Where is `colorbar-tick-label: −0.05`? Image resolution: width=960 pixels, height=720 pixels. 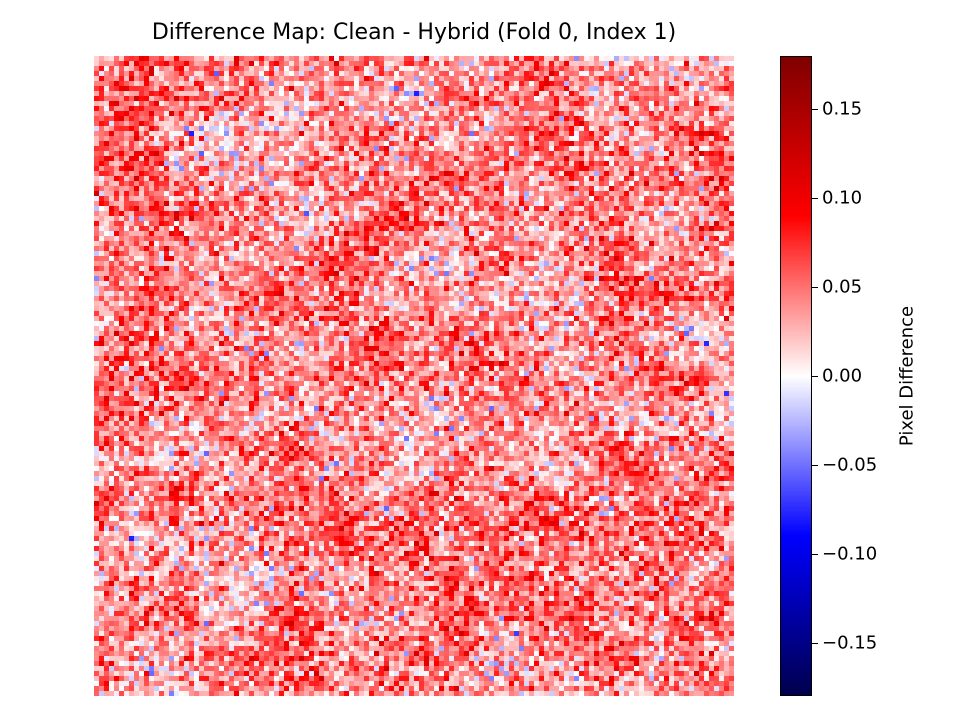 colorbar-tick-label: −0.05 is located at coordinates (850, 465).